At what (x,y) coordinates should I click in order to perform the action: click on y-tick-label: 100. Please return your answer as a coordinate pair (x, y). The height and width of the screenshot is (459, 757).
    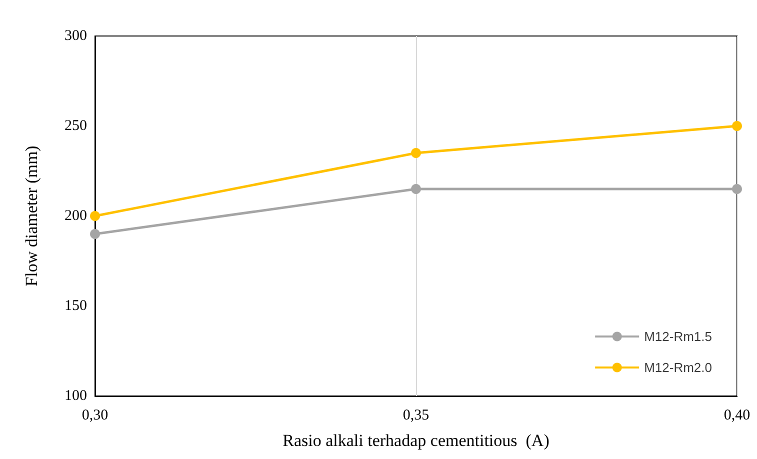
    Looking at the image, I should click on (75, 396).